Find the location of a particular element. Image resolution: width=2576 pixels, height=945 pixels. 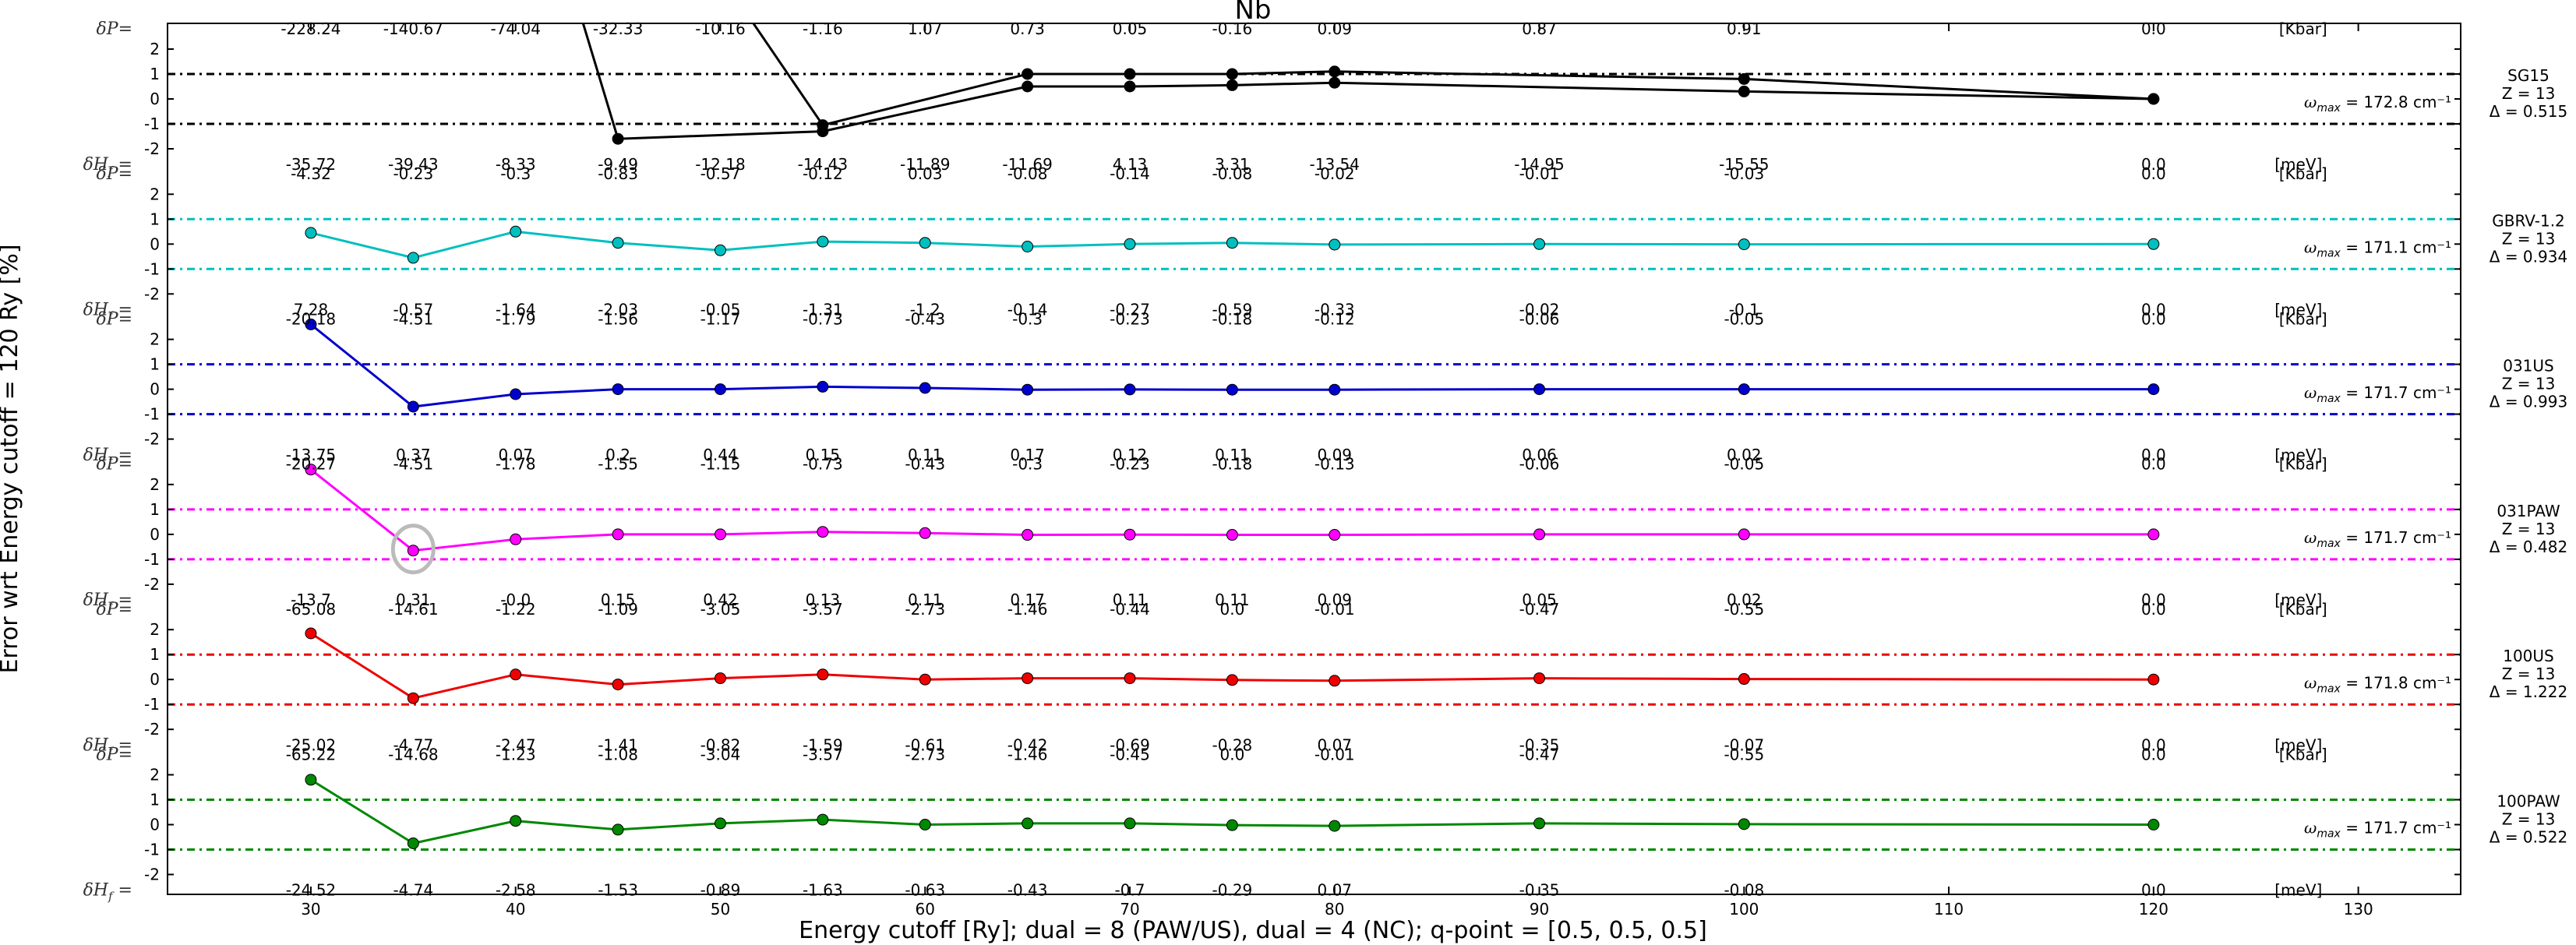

dp-value: -1.17 is located at coordinates (720, 319).